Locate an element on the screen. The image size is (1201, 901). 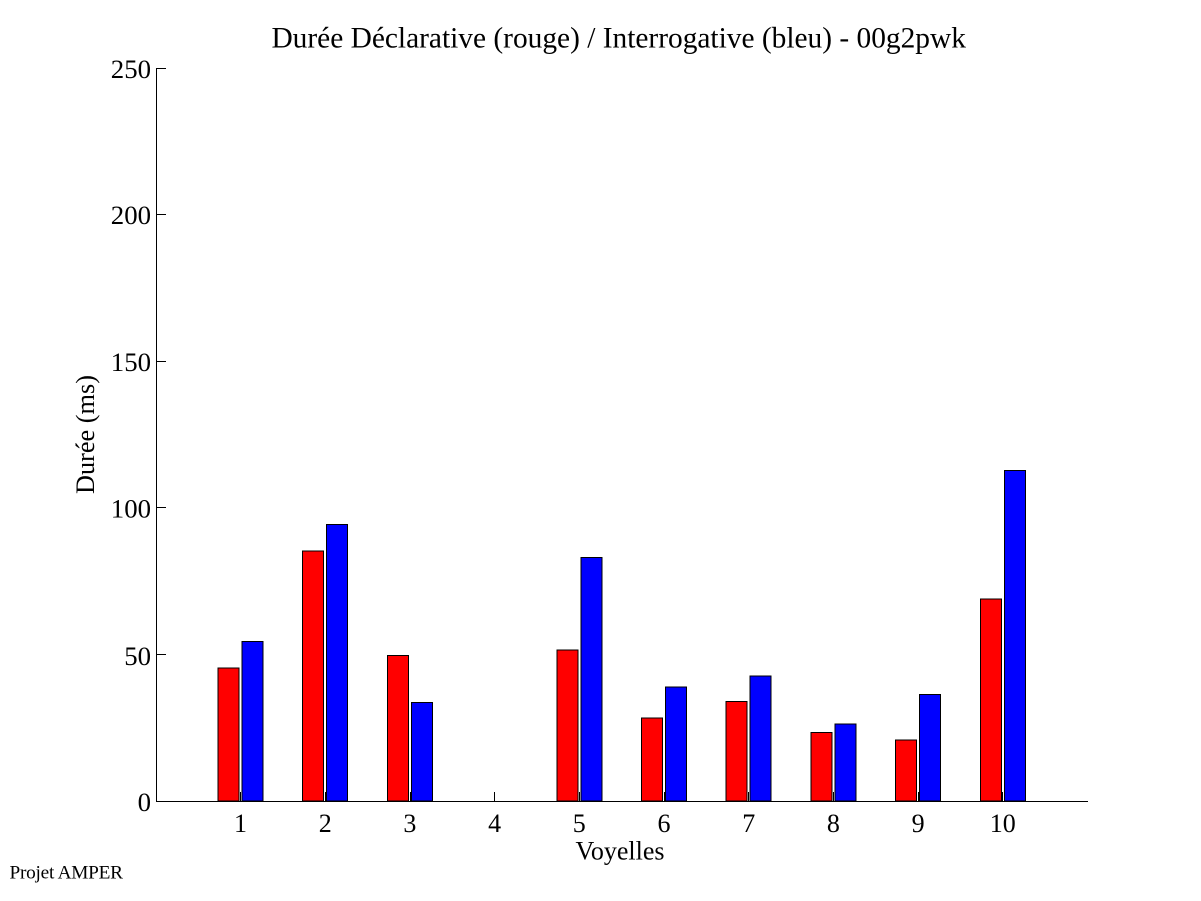
svg-text: 8 is located at coordinates (833, 823).